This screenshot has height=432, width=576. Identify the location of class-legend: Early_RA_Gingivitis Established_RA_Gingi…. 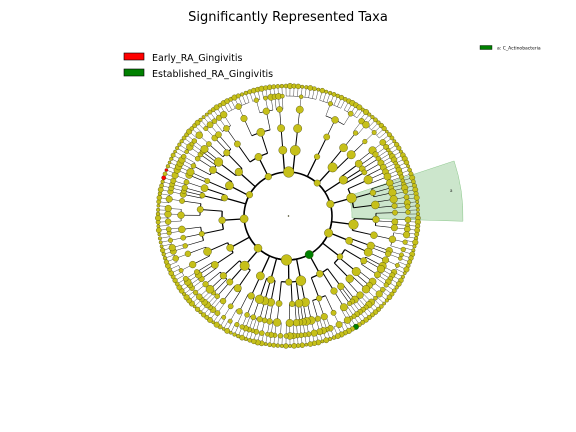
(198, 66).